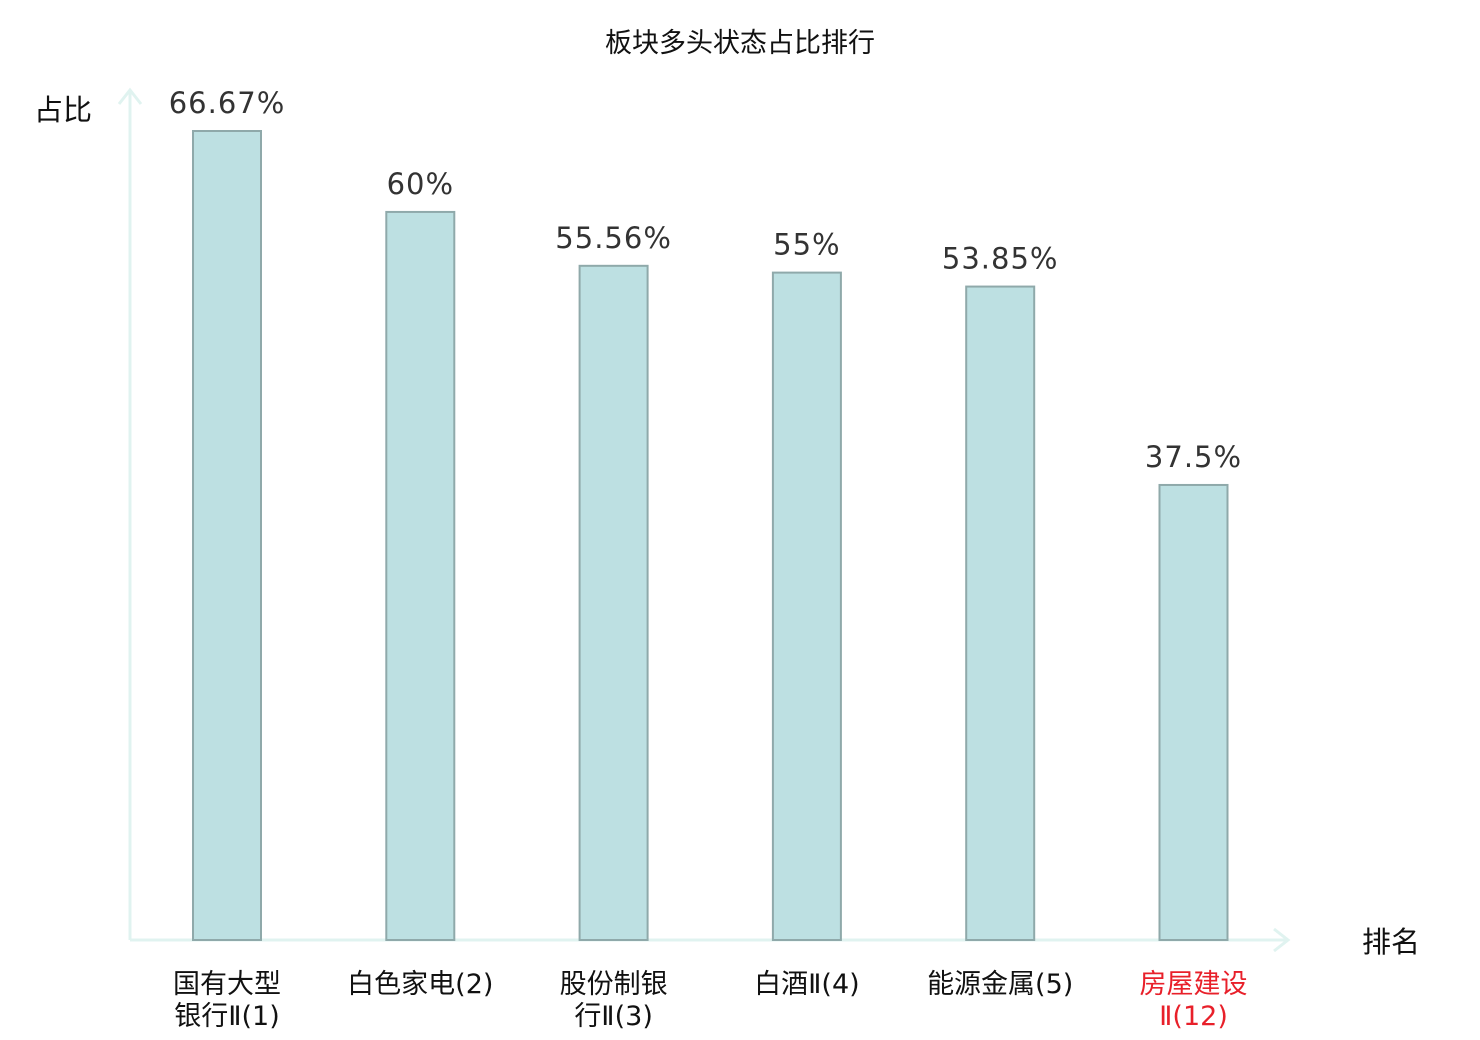 The width and height of the screenshot is (1480, 1040). Describe the element at coordinates (420, 984) in the screenshot. I see `x-tick-label: 白色家电(2)` at that location.